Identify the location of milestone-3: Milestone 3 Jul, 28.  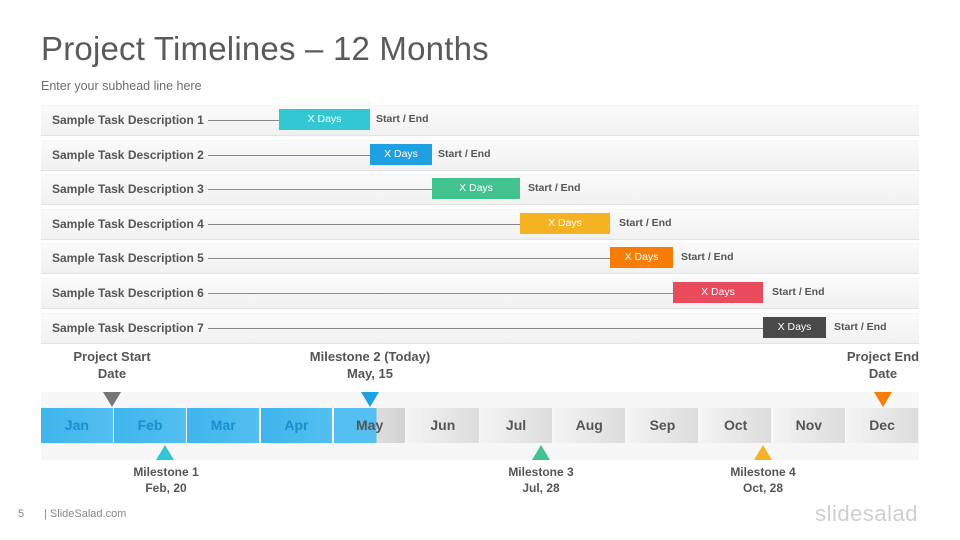
(541, 480).